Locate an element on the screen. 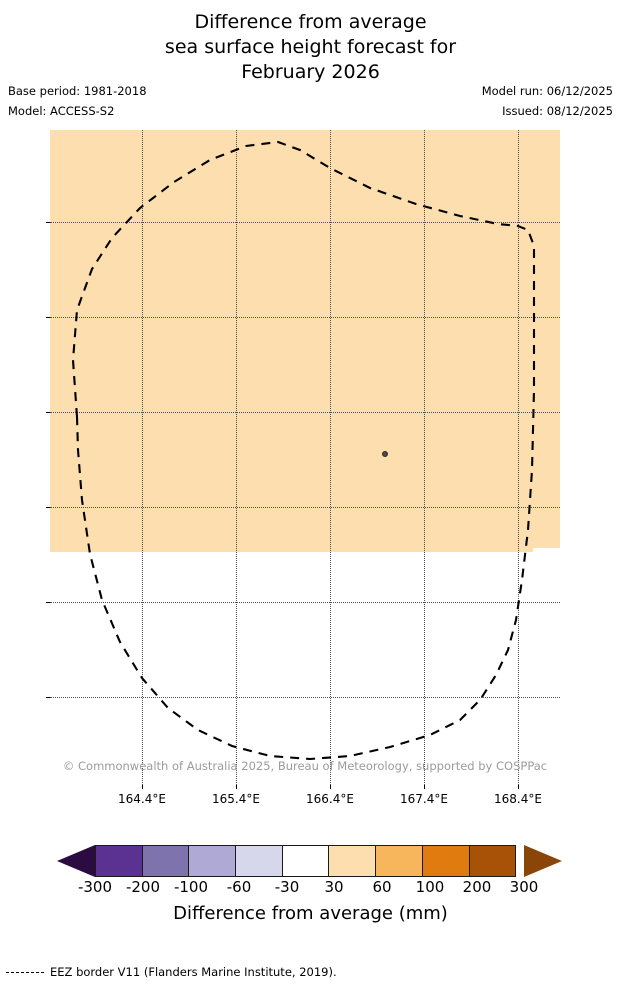 The height and width of the screenshot is (988, 621). model-run-label: Model run: 06/12/2025 is located at coordinates (547, 91).